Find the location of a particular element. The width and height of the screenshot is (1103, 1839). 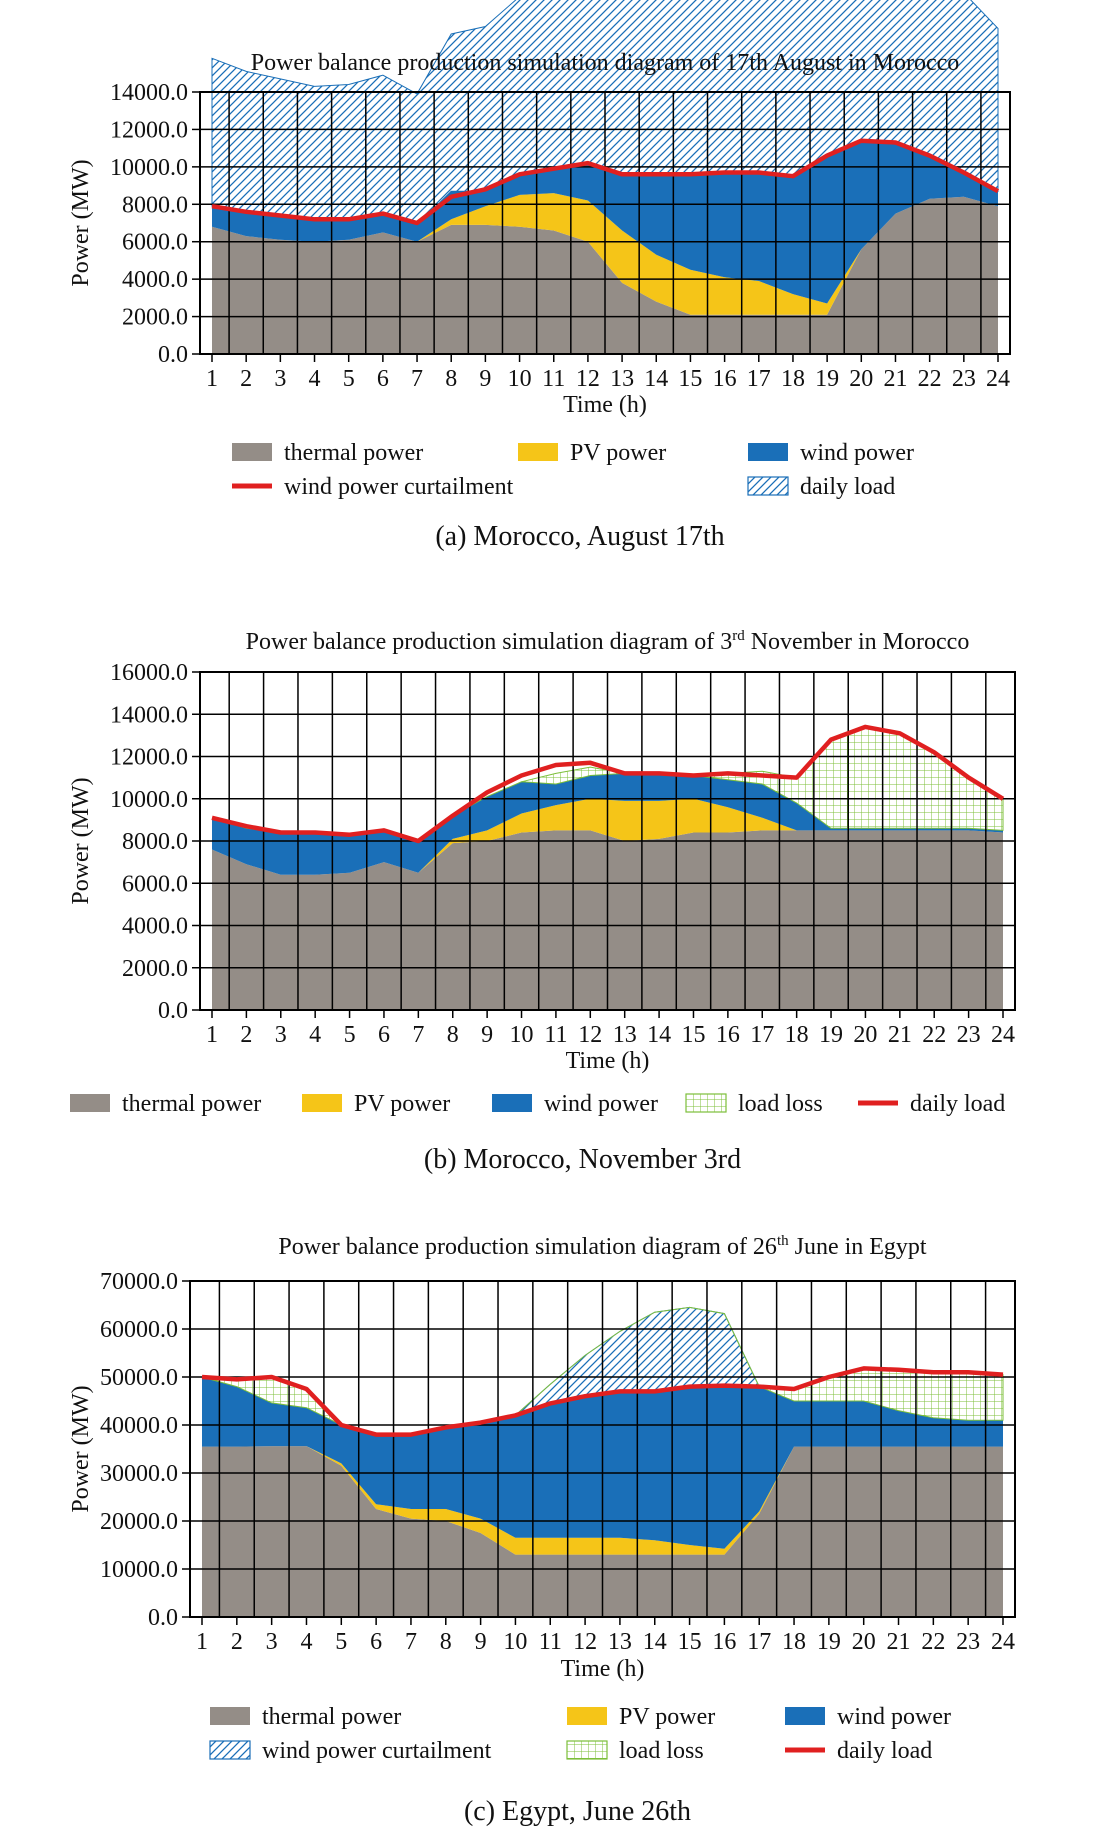

chart-c-xtick-label-21: 21 is located at coordinates (899, 1642).